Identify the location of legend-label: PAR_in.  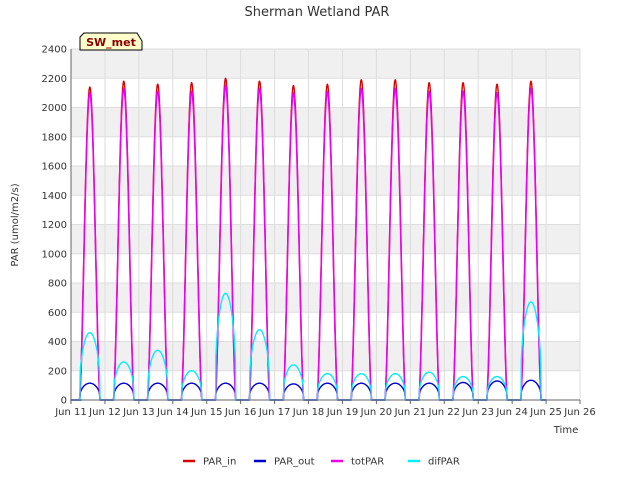
(219, 462).